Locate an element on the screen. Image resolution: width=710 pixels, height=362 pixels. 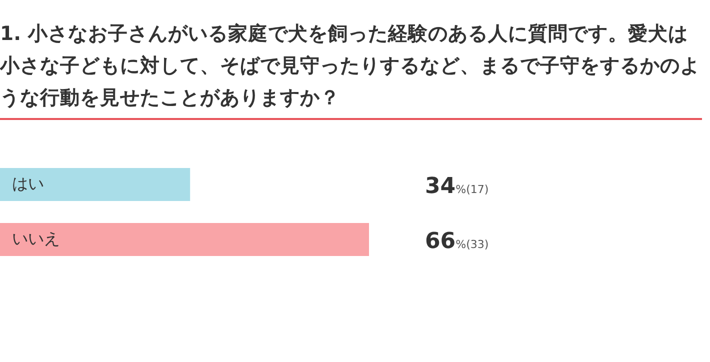
y-tick-label: いいえ is located at coordinates (36, 238).